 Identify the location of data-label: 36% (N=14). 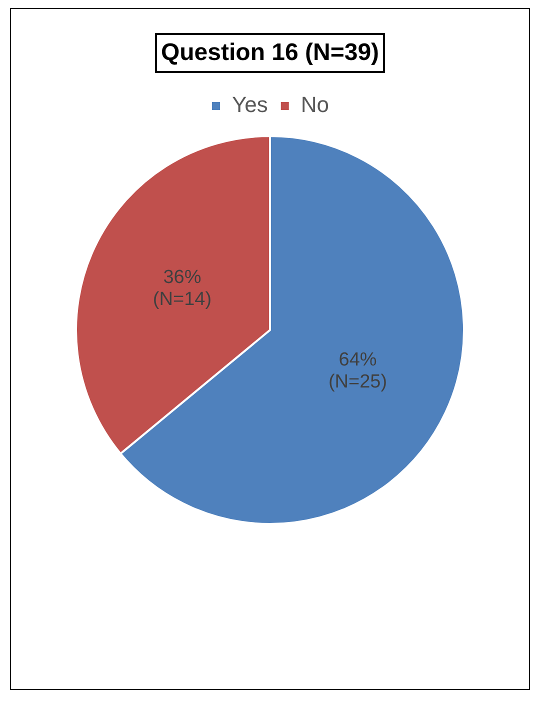
(182, 288).